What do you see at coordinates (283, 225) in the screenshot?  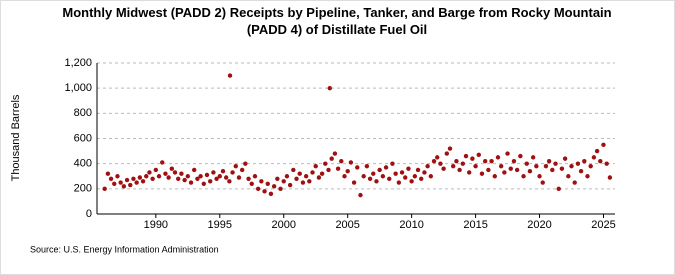 I see `x-tick-label: 2000` at bounding box center [283, 225].